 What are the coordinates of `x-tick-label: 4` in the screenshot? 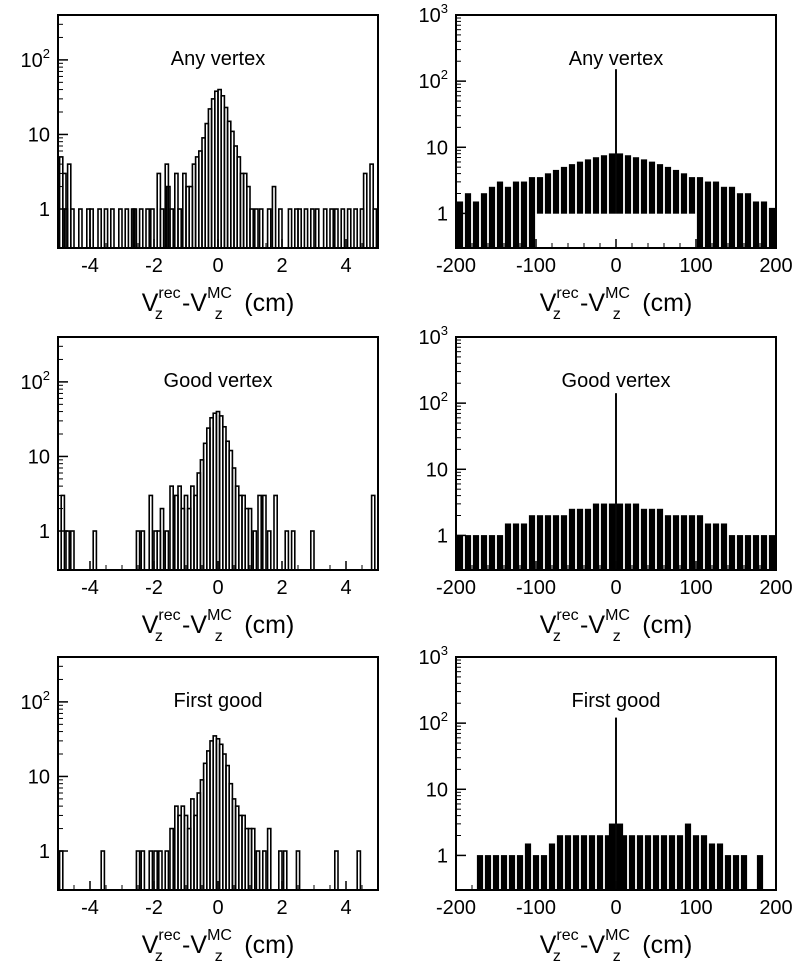 It's located at (345, 266).